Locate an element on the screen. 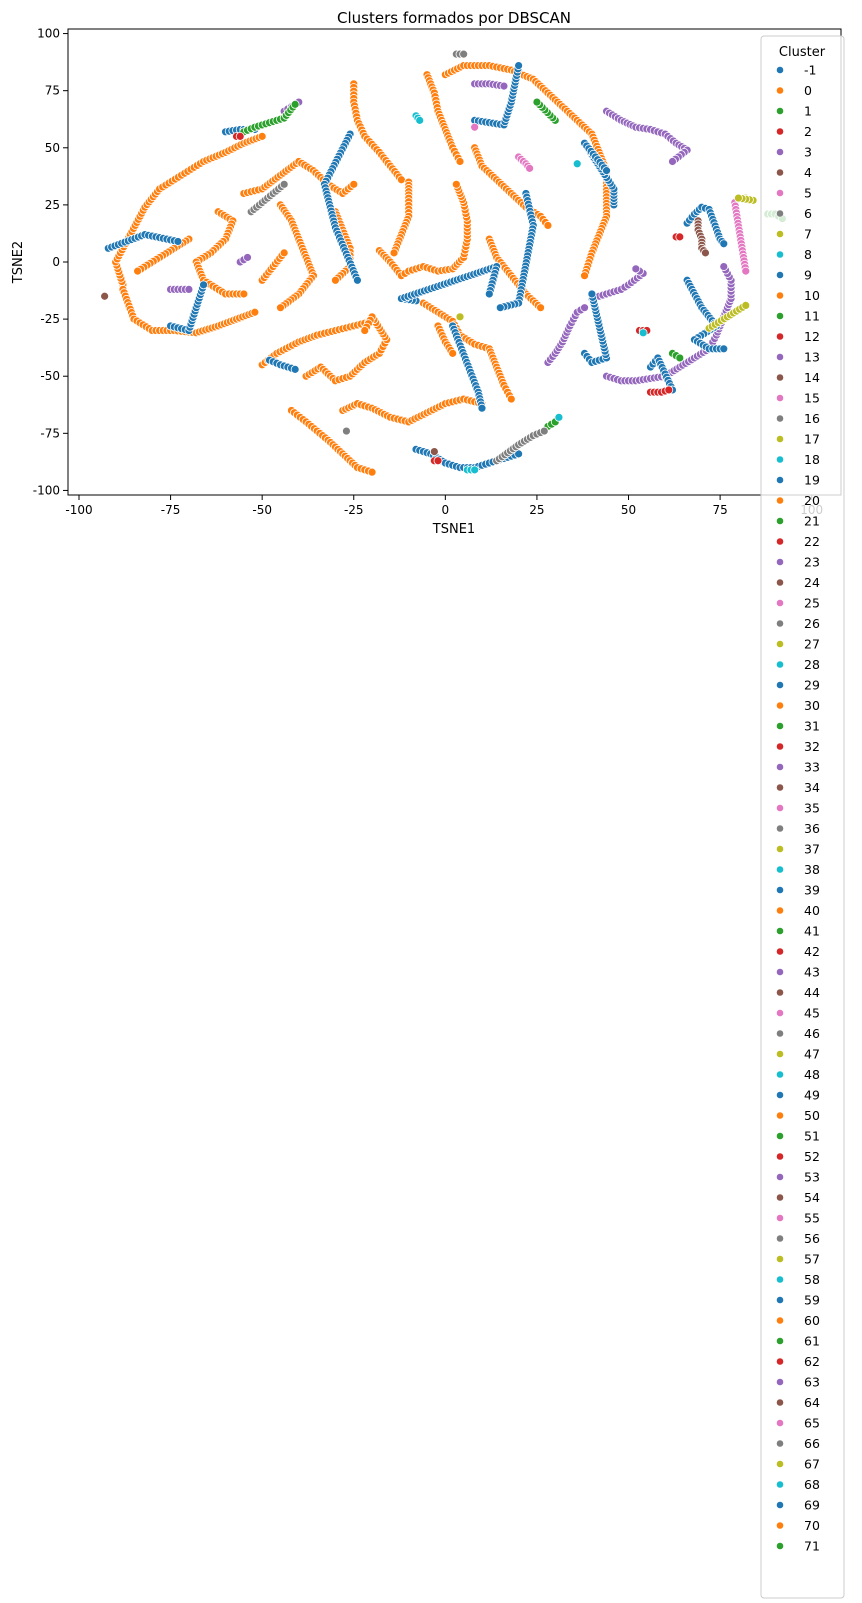  legend-label: 24 is located at coordinates (812, 582).